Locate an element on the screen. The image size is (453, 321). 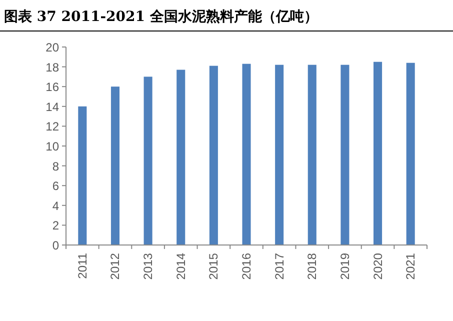
x-tick-label: 2018 is located at coordinates (312, 266).